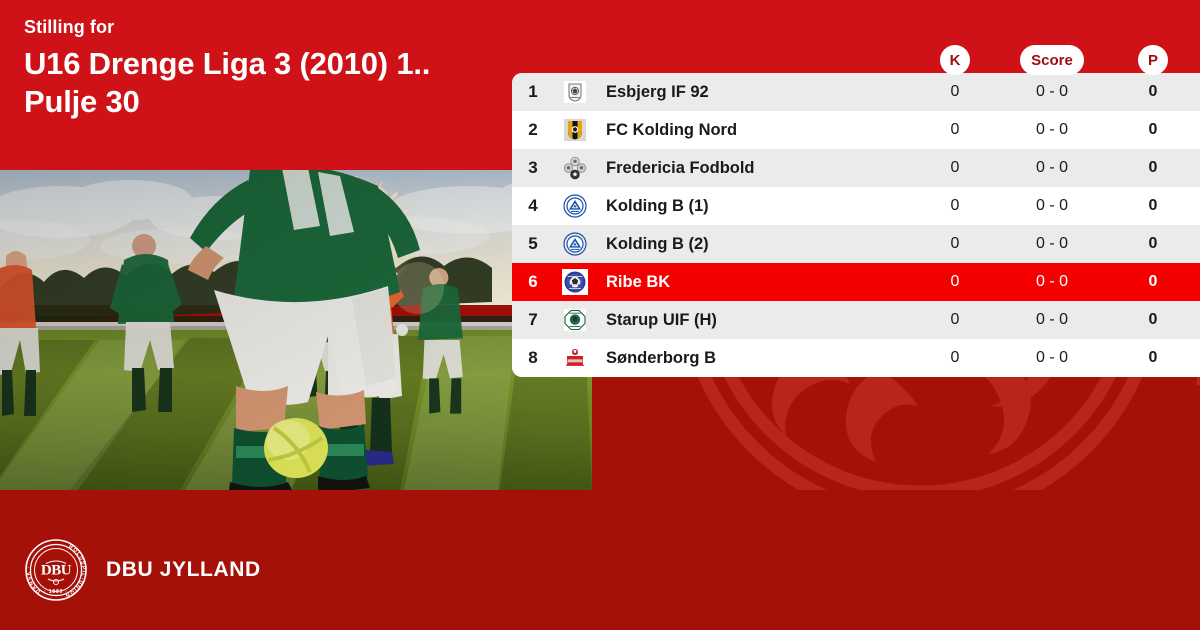 Image resolution: width=1200 pixels, height=630 pixels. I want to click on svg-text: DBU, so click(56, 571).